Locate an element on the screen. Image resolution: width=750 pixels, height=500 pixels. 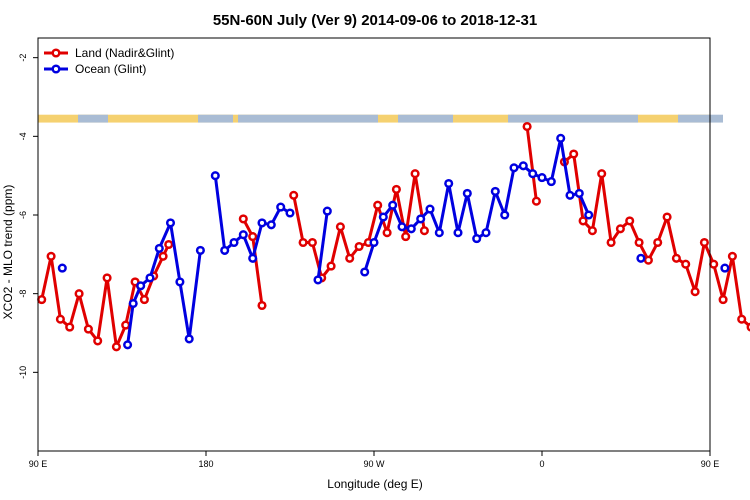
series-line is located at coordinates (322, 245).